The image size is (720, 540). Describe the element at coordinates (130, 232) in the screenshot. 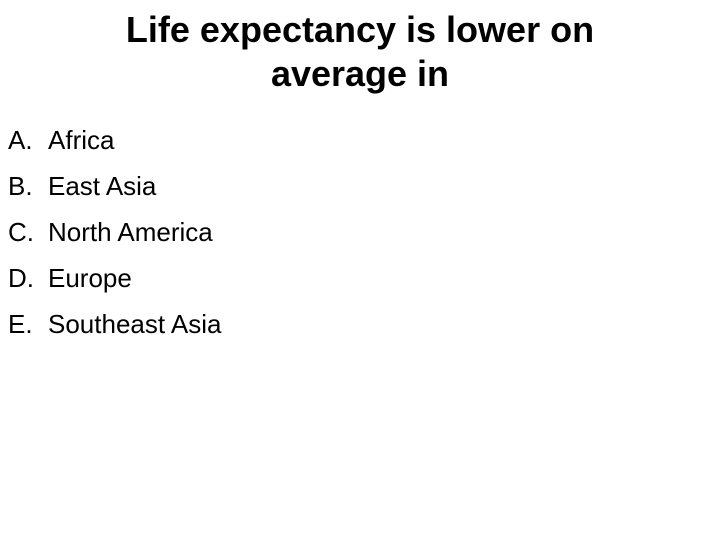

I see `option-text: North America` at that location.